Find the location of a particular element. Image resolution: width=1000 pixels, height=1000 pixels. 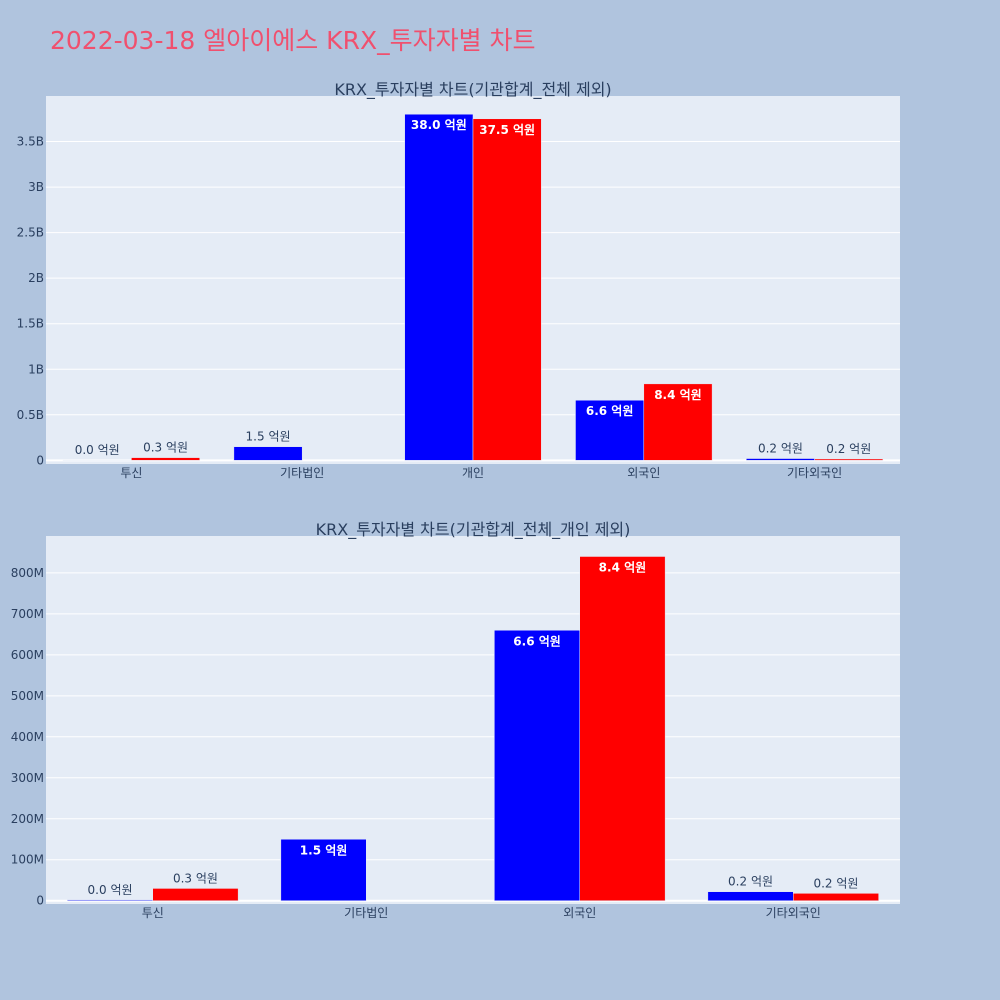

chart-2-y-tick-label: 500M is located at coordinates (27, 696).